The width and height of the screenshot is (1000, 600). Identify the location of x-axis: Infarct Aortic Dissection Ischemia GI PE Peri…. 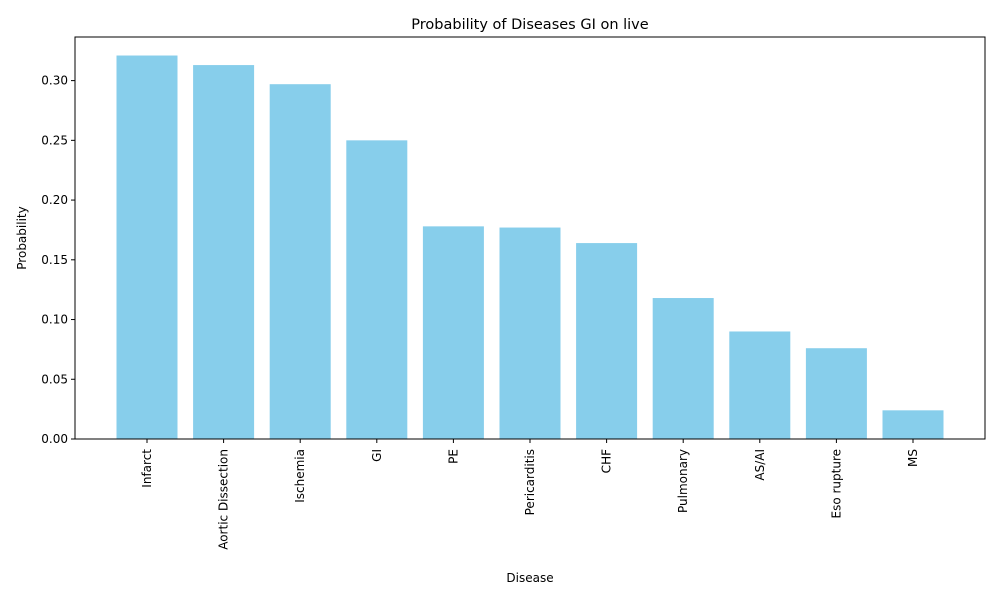
(530, 494).